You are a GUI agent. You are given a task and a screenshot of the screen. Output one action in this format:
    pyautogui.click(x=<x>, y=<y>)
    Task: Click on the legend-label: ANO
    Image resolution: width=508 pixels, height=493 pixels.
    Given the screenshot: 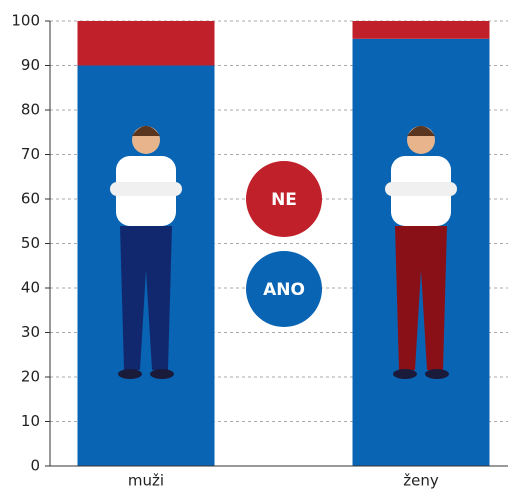 What is the action you would take?
    pyautogui.click(x=284, y=290)
    